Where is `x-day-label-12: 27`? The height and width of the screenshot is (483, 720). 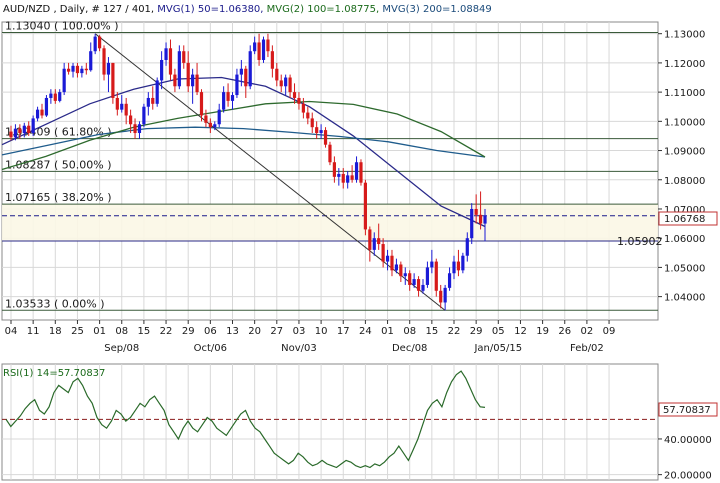
x-day-label-12: 27 is located at coordinates (276, 331).